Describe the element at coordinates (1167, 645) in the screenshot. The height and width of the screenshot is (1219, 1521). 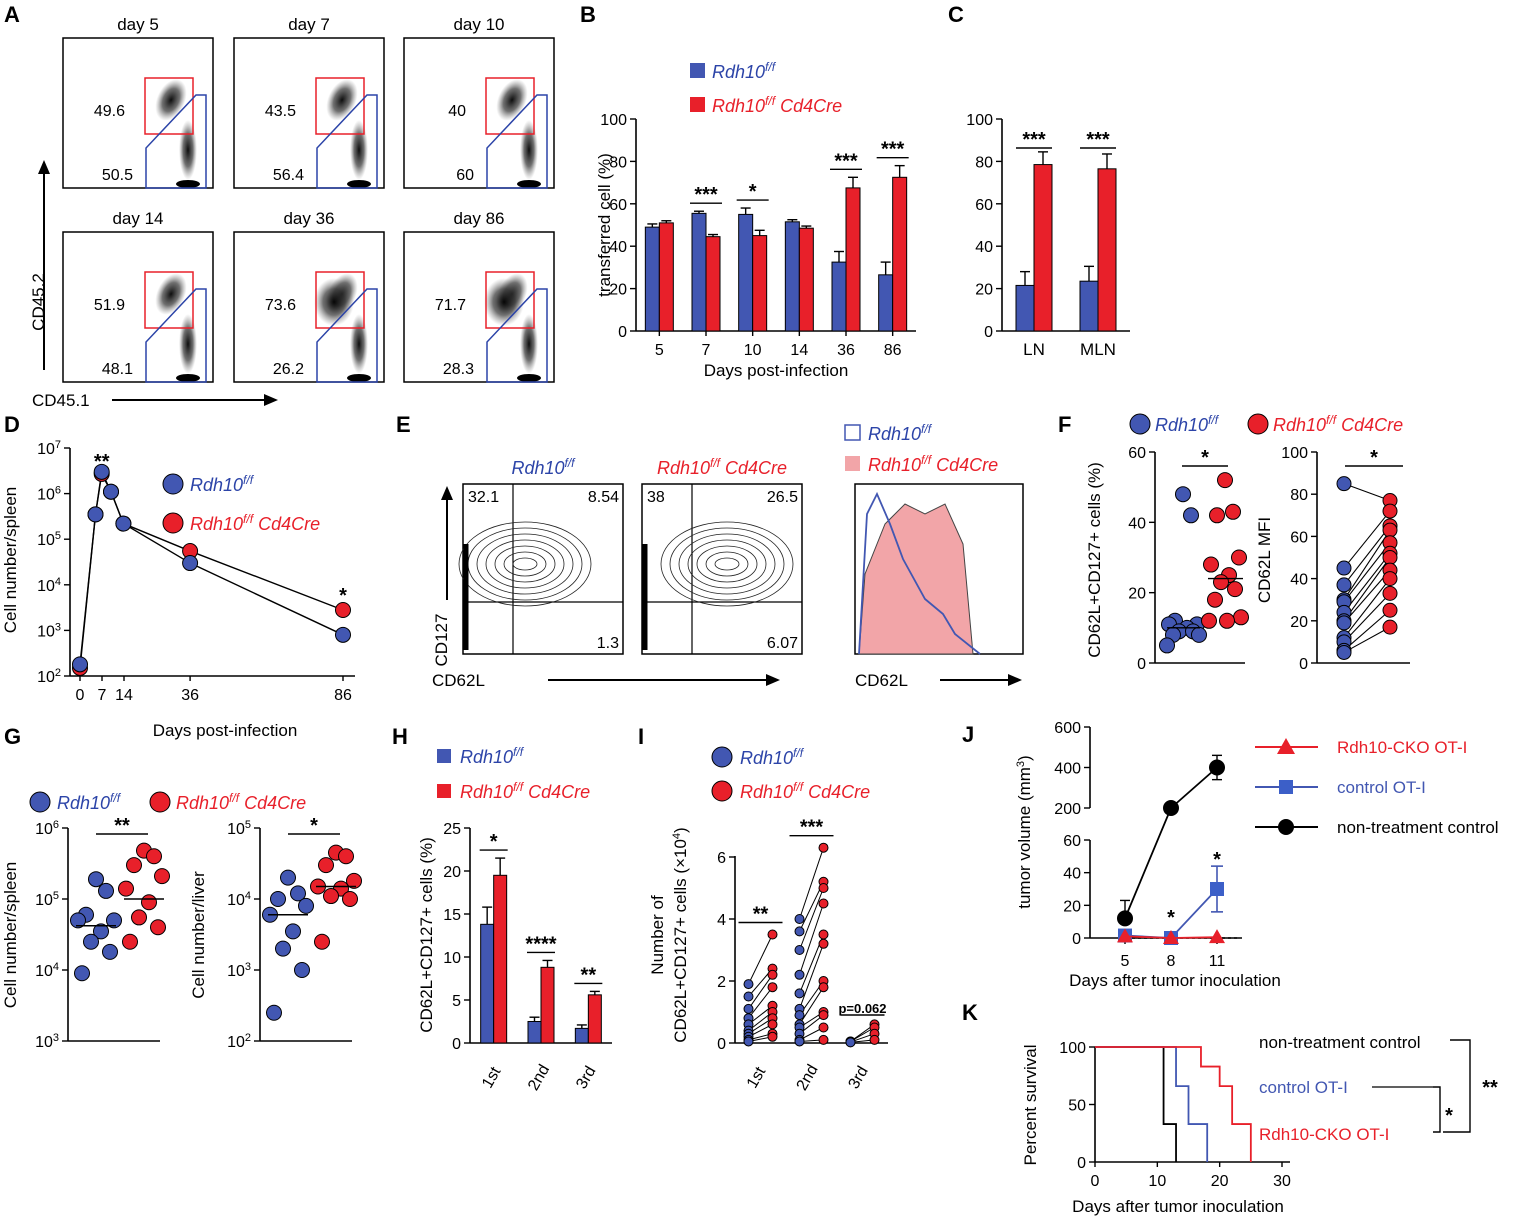
I see `f-left-point-wt` at that location.